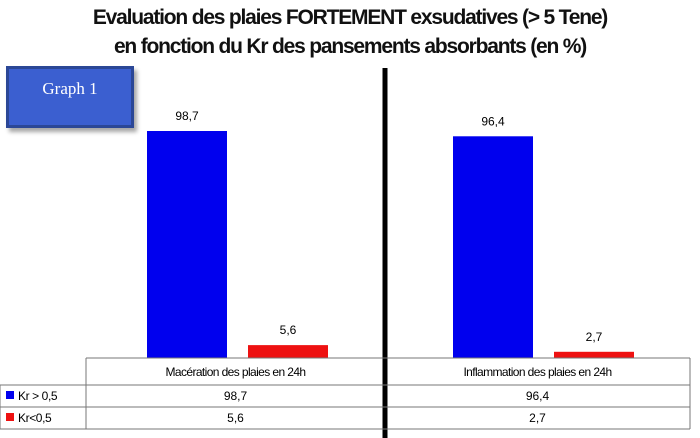 This screenshot has width=700, height=438. Describe the element at coordinates (187, 244) in the screenshot. I see `bar-kr-gt-05-maceration` at that location.